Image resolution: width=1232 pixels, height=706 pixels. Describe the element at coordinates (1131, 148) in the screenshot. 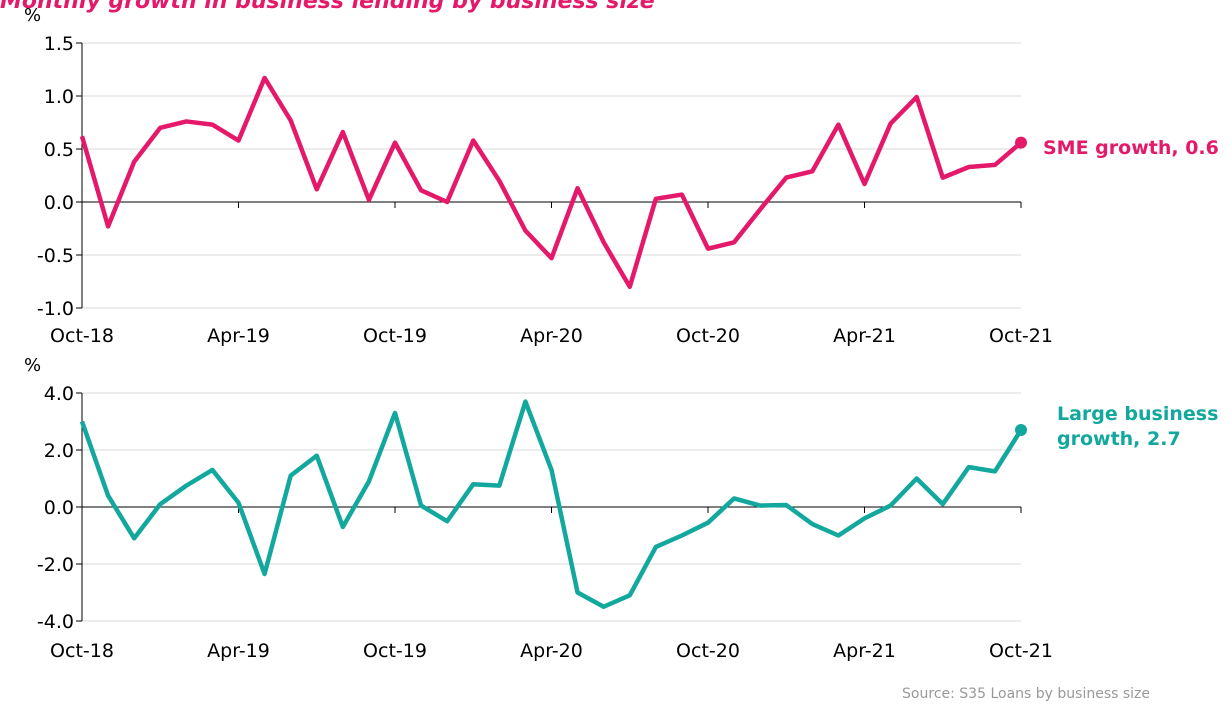

I see `annotation: SME growth, 0.6` at that location.